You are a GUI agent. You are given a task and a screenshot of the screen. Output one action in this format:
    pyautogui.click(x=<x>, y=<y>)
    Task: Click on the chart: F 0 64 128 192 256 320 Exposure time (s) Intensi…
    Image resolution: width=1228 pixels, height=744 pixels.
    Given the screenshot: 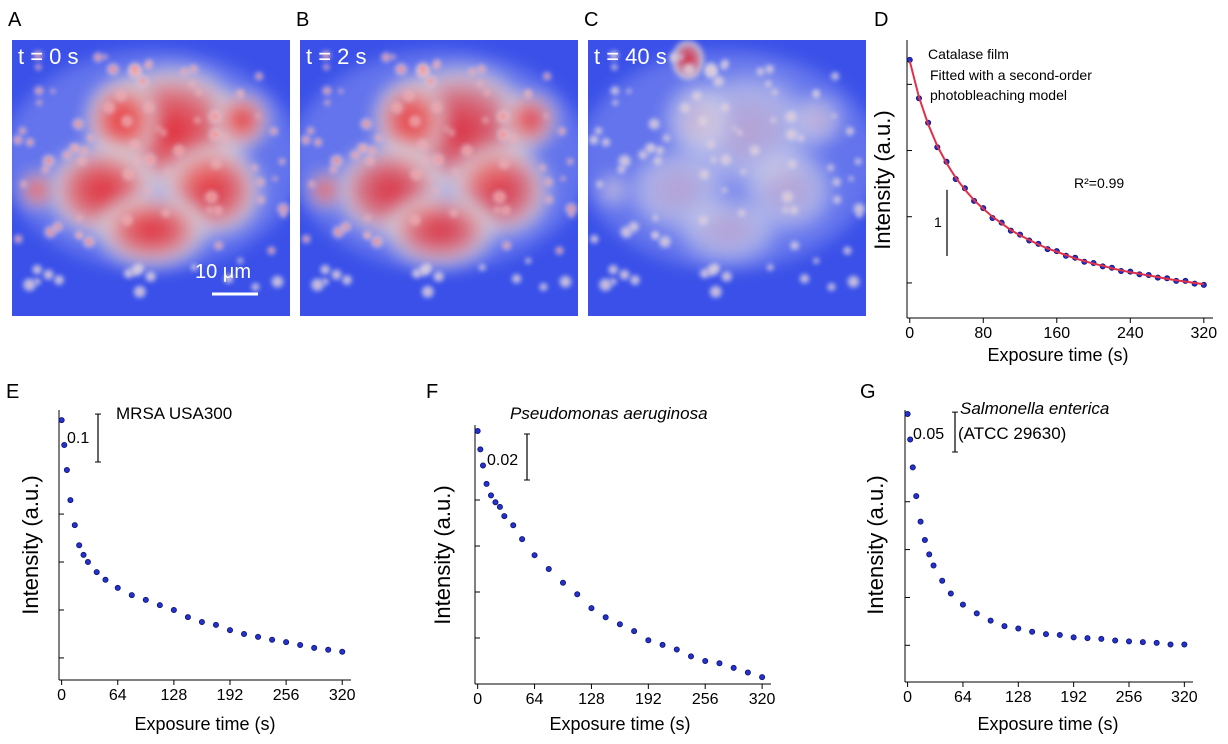 What is the action you would take?
    pyautogui.click(x=601, y=557)
    